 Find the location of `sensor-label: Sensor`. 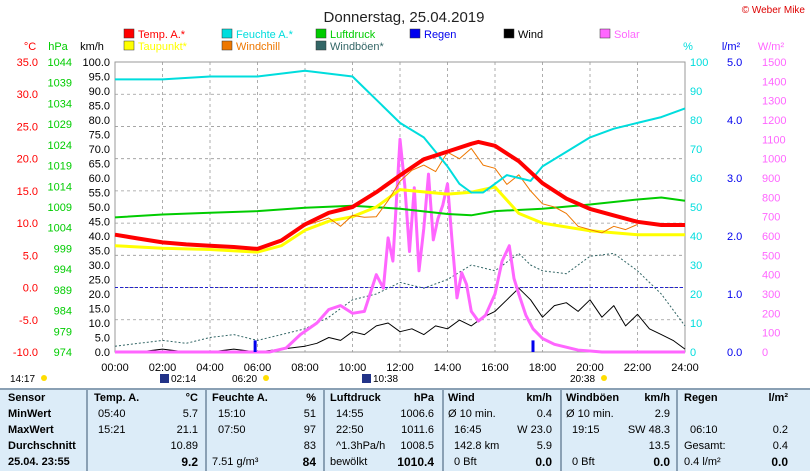

sensor-label: Sensor is located at coordinates (27, 398).